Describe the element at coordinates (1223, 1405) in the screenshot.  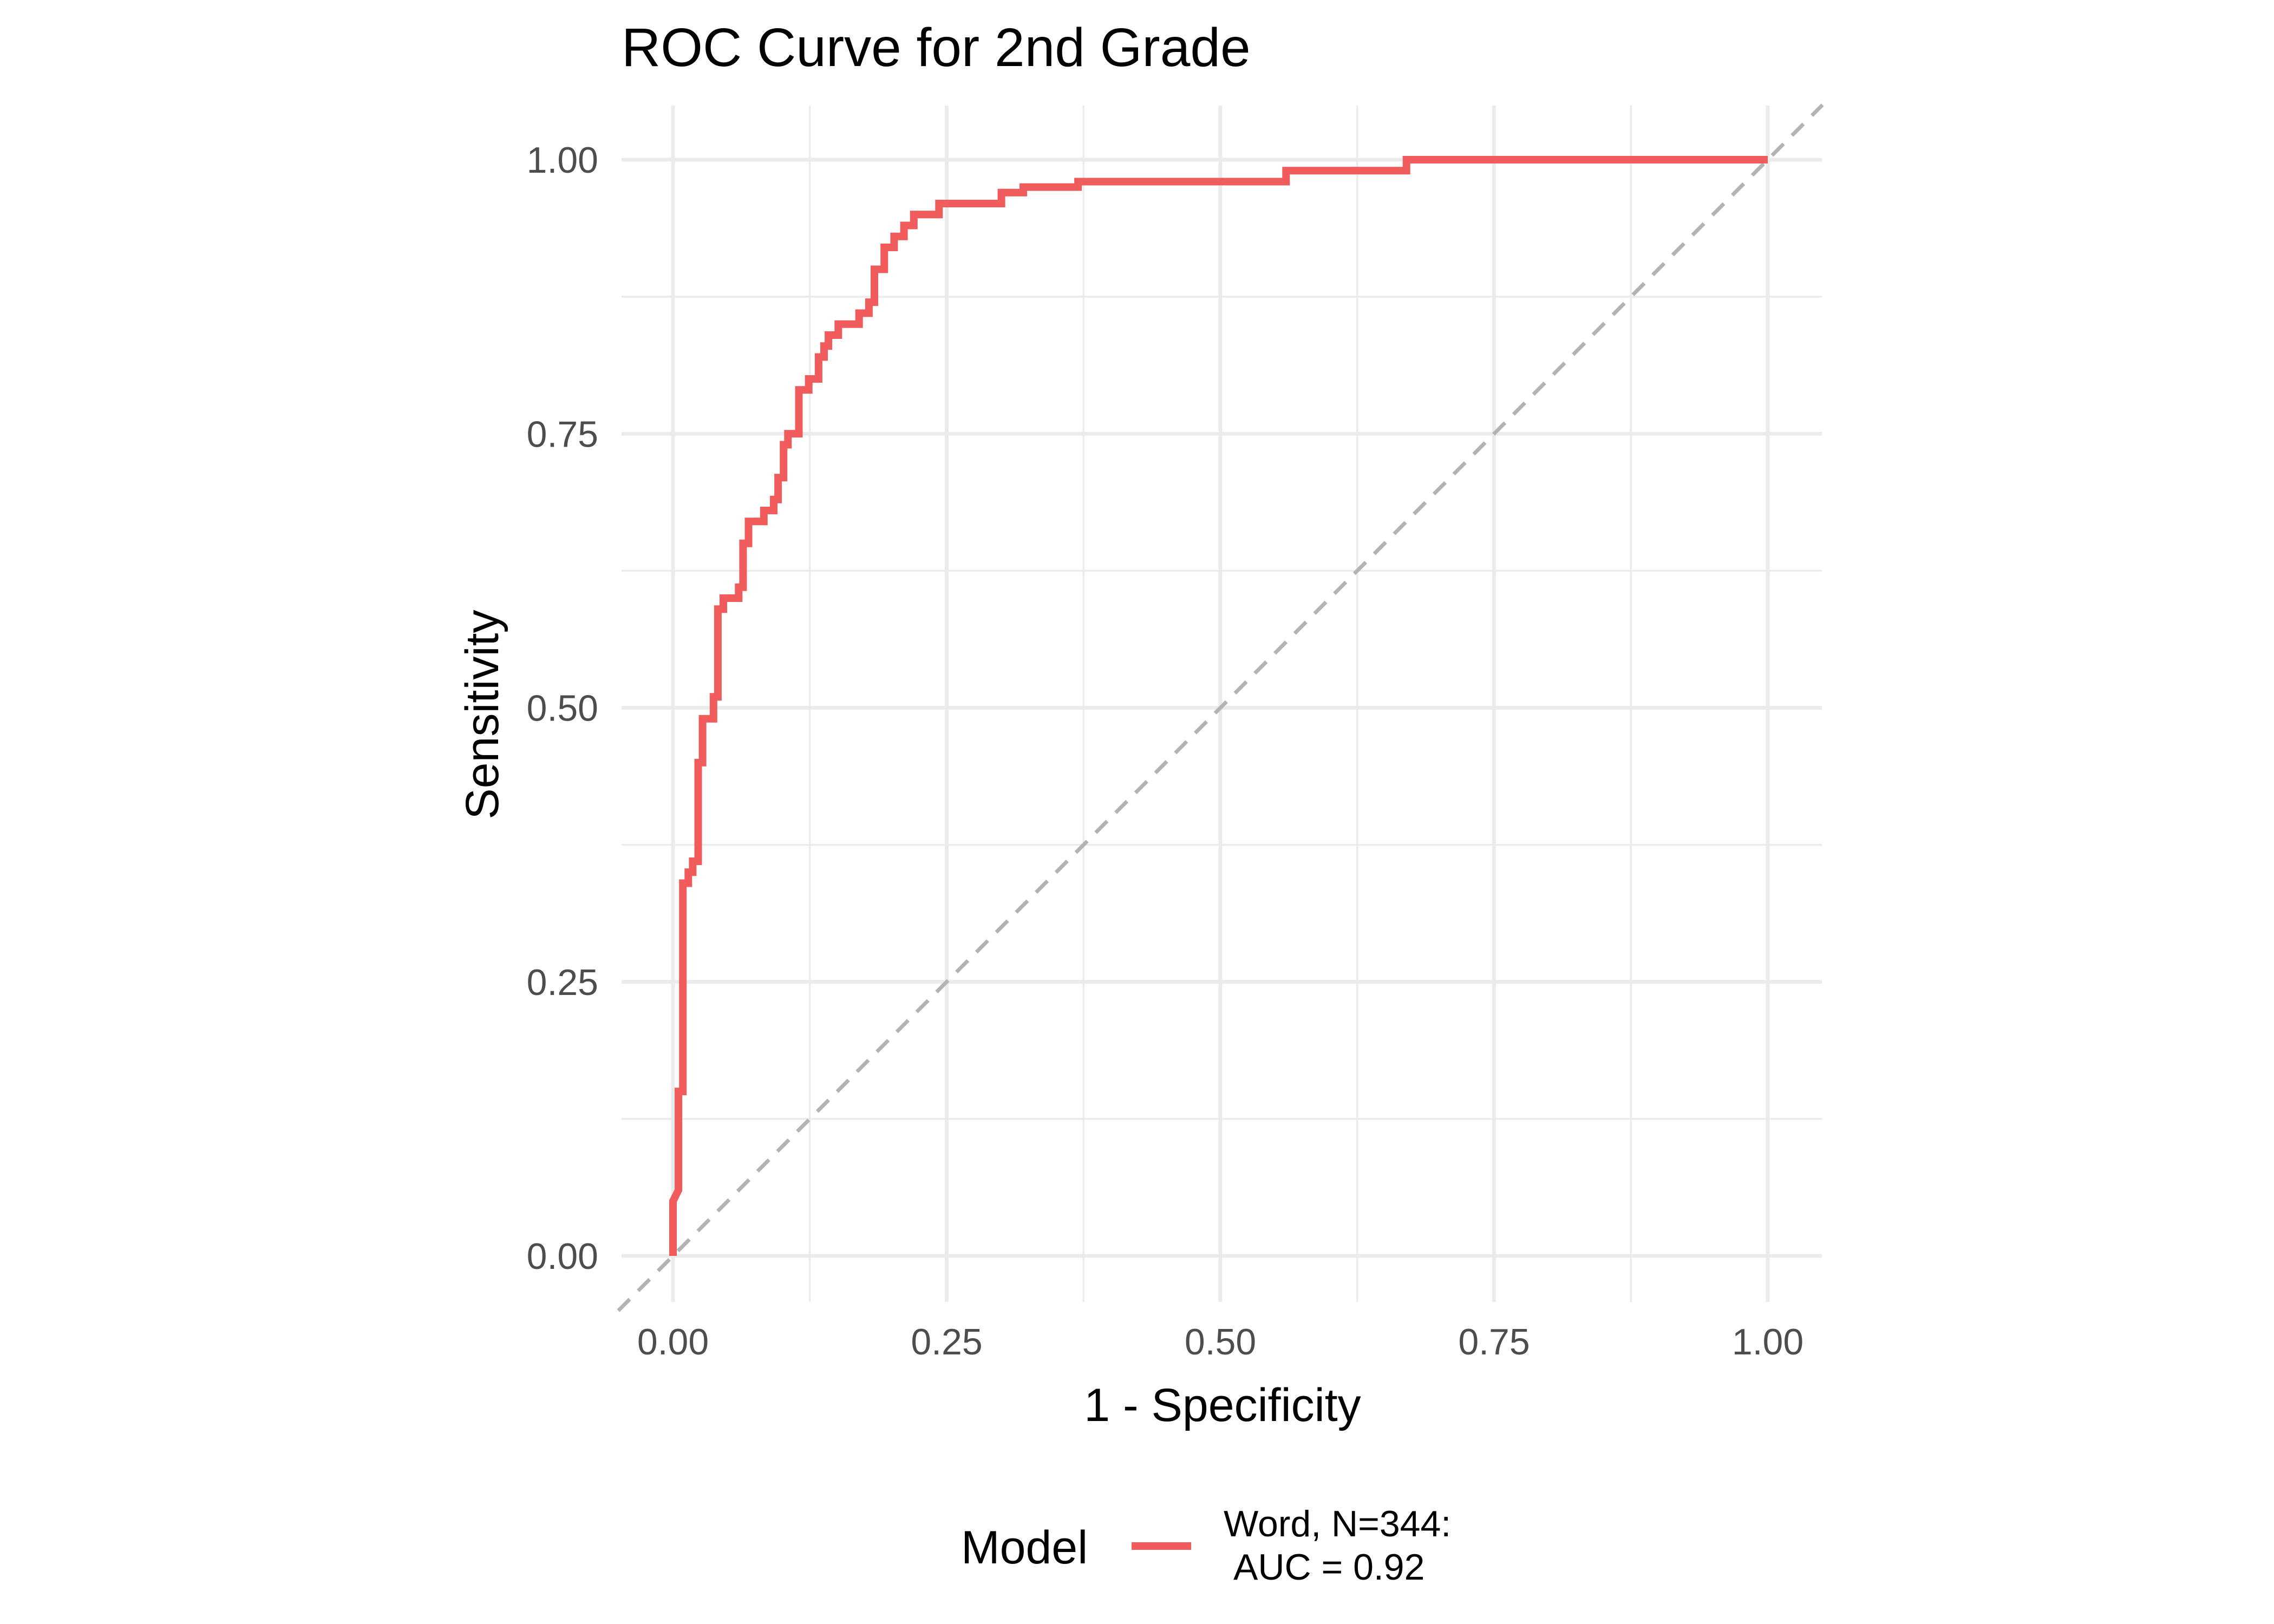
I see `x-axis-title: 1 - Specificity` at that location.